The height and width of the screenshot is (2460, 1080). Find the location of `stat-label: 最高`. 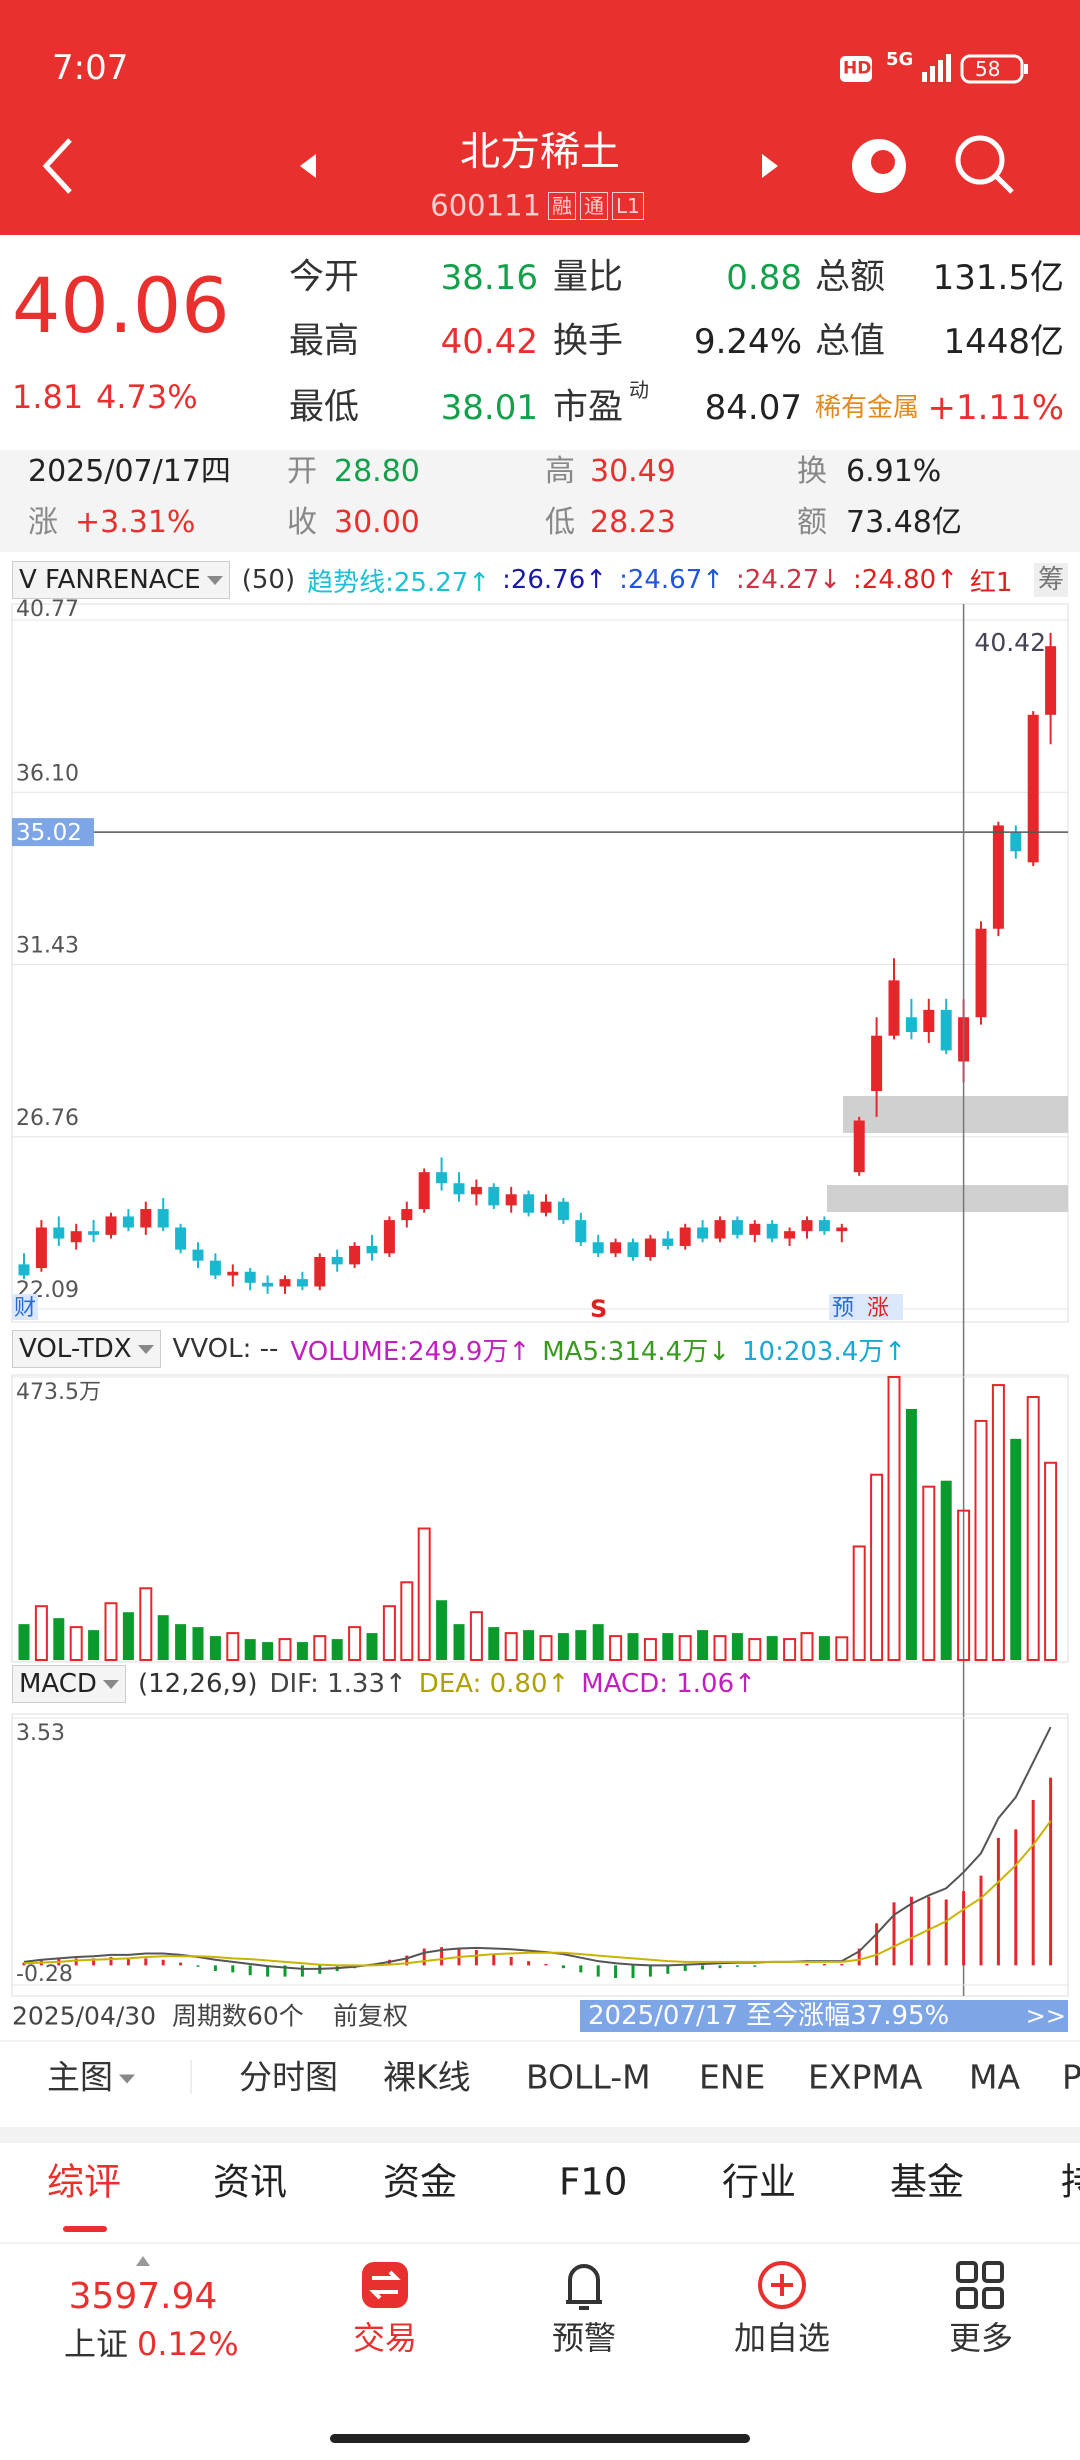

stat-label: 最高 is located at coordinates (324, 341).